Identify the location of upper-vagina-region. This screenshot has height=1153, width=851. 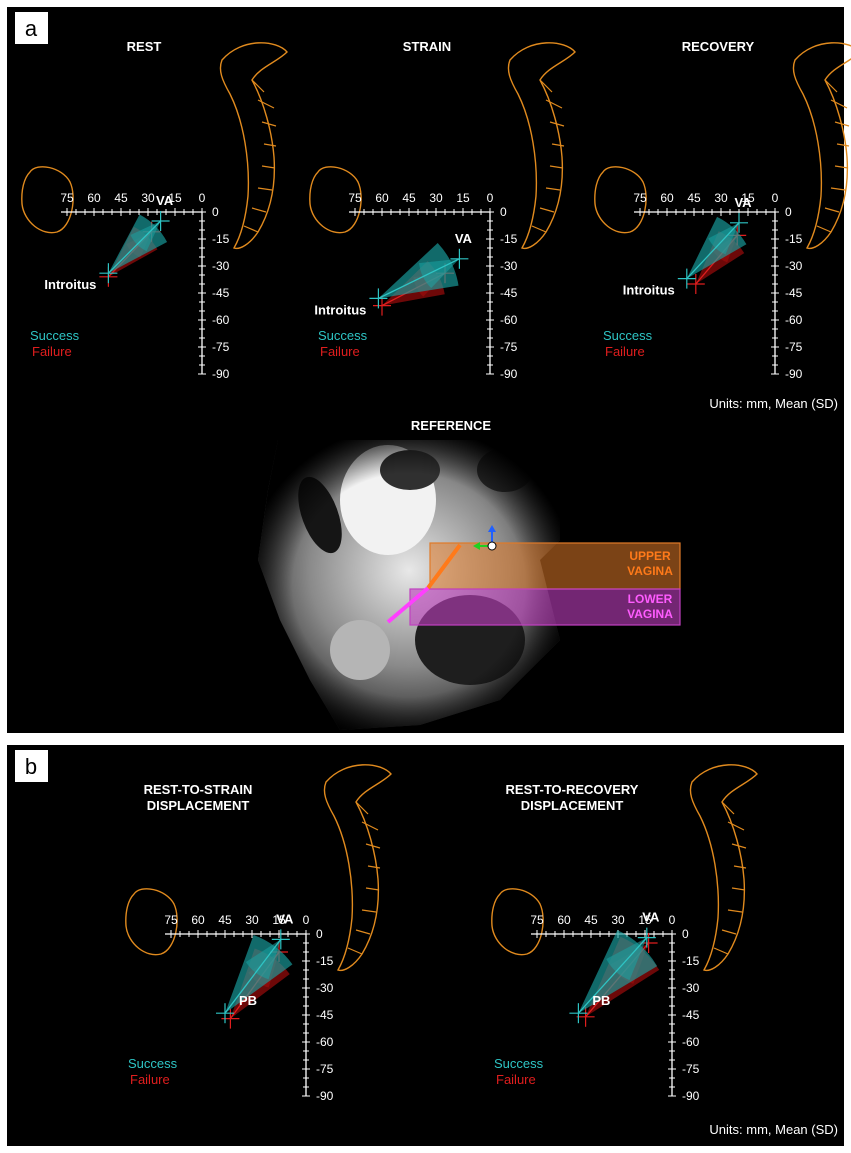
(555, 566).